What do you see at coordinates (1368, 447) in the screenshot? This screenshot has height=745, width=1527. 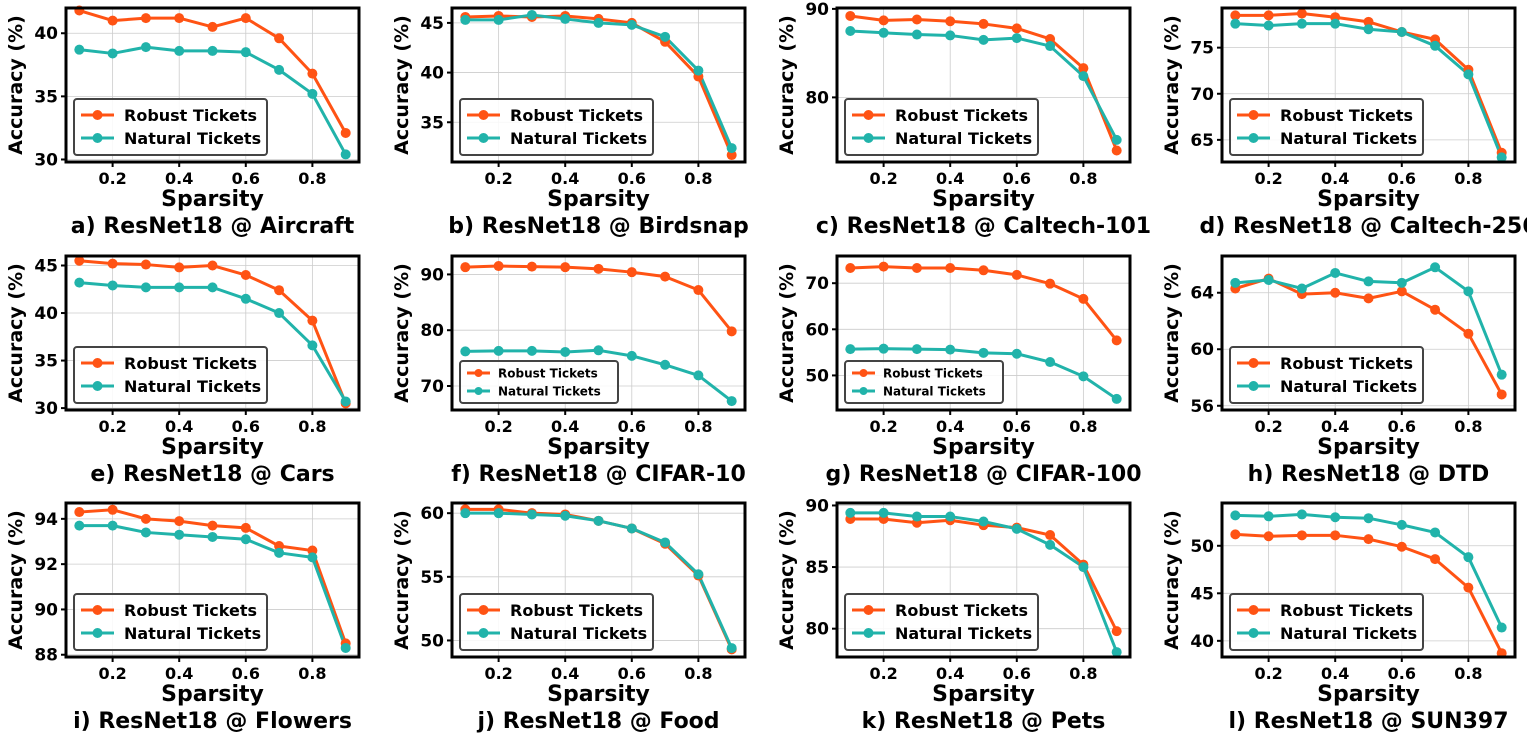 I see `x-axis-label: Sparsity` at bounding box center [1368, 447].